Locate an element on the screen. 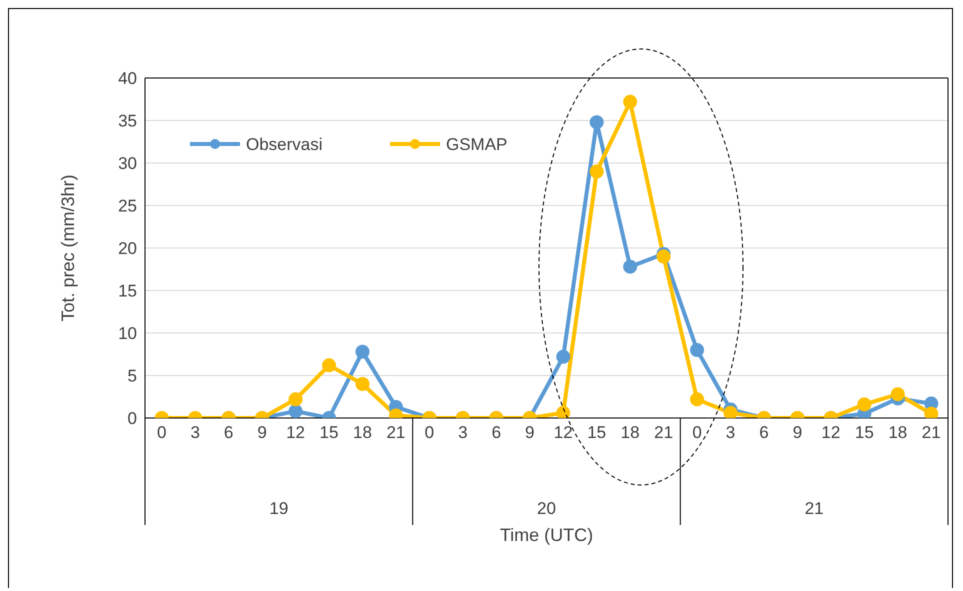 This screenshot has width=963, height=591. y-tick-label: 30 is located at coordinates (127, 164).